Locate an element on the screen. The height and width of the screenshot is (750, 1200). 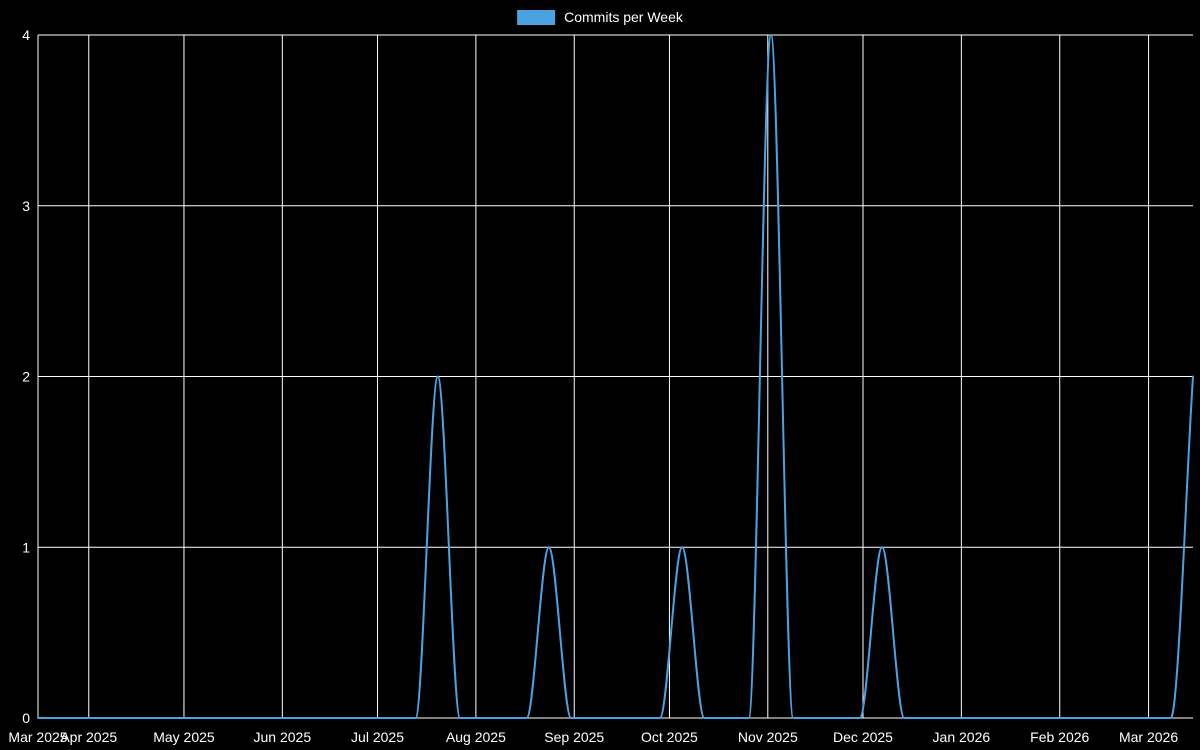
y-tick-label: 0 is located at coordinates (26, 718).